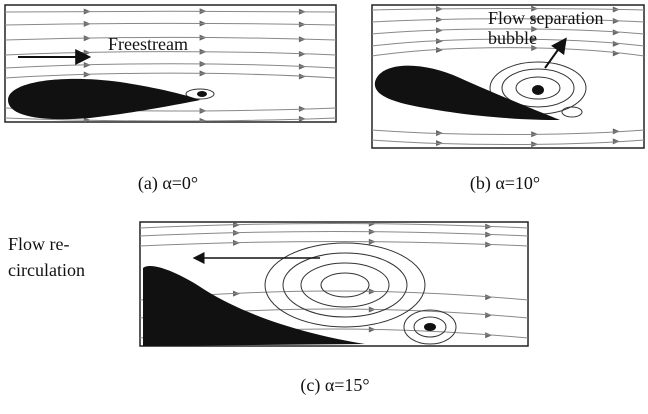 The image size is (648, 414). What do you see at coordinates (555, 53) in the screenshot?
I see `bubble-arrow` at bounding box center [555, 53].